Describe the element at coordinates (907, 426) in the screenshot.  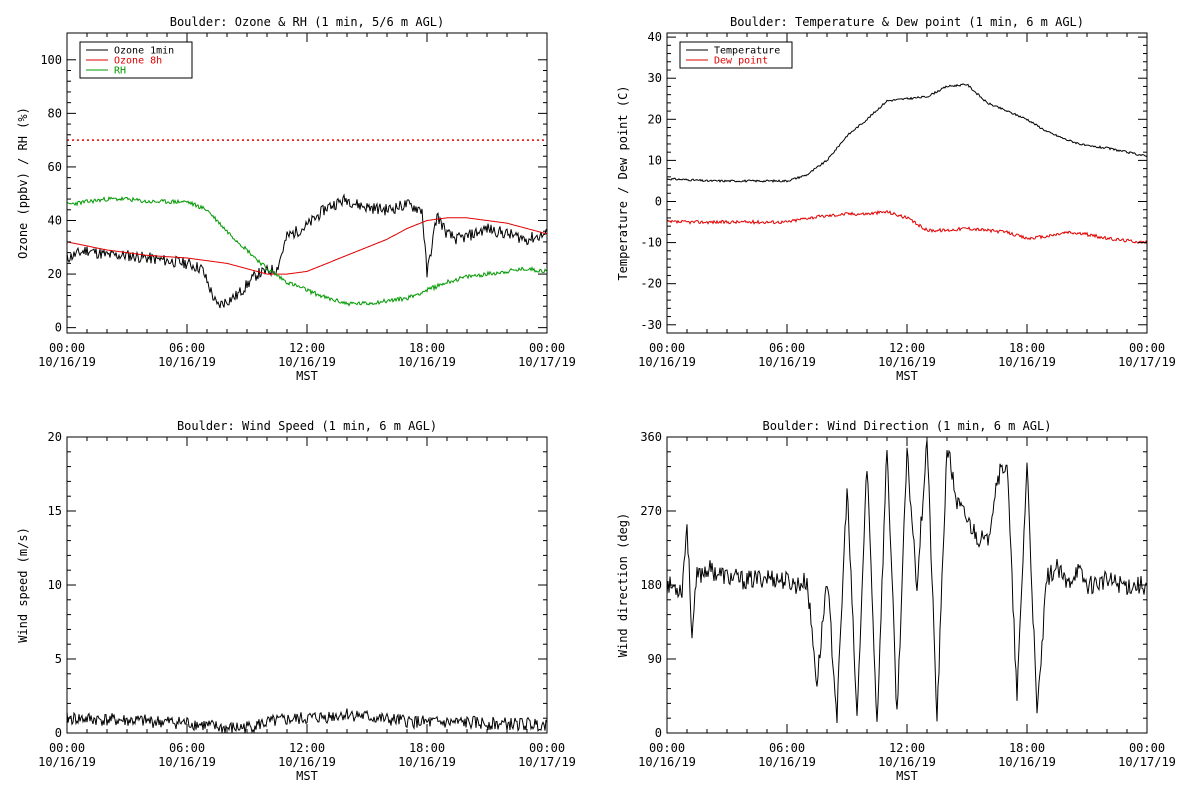
I see `chart-title: Boulder: Wind Direction (1 min, 6 m AGL)` at that location.